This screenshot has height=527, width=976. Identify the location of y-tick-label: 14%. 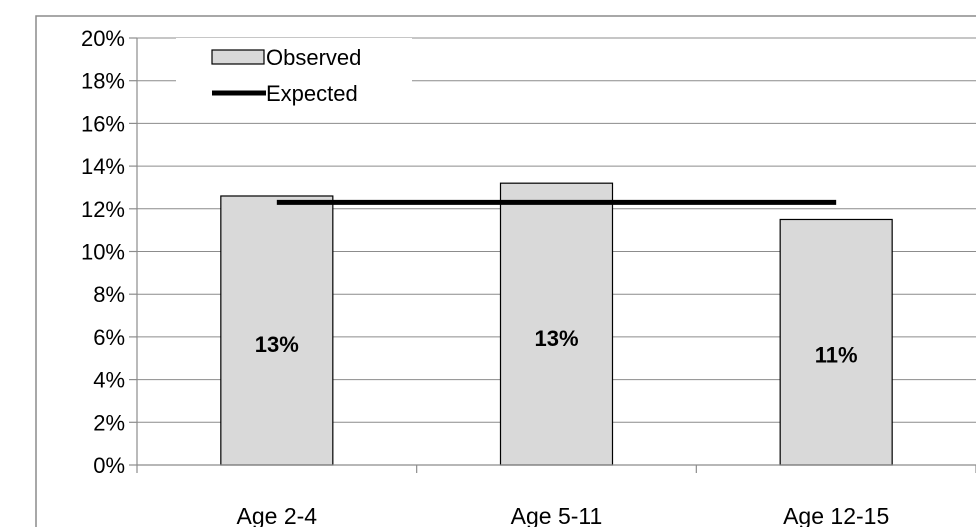
(103, 166).